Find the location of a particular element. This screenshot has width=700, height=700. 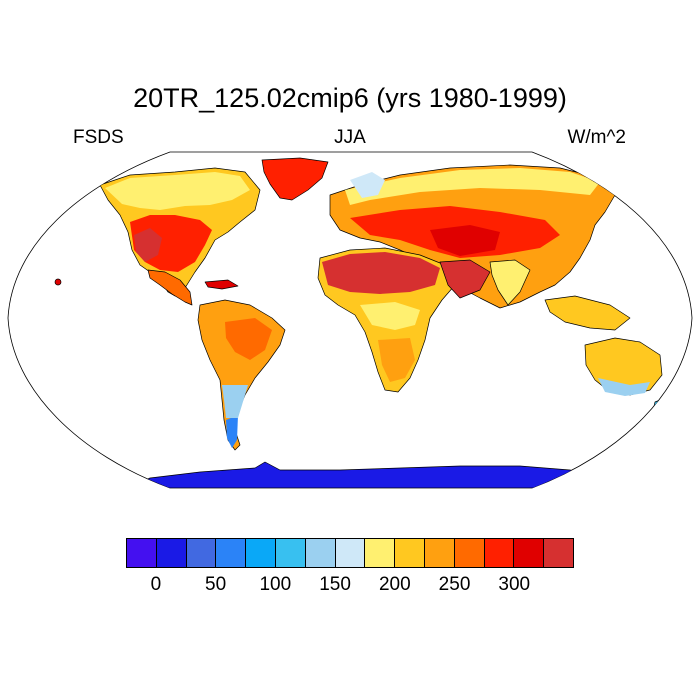

sahara-region is located at coordinates (381, 273).